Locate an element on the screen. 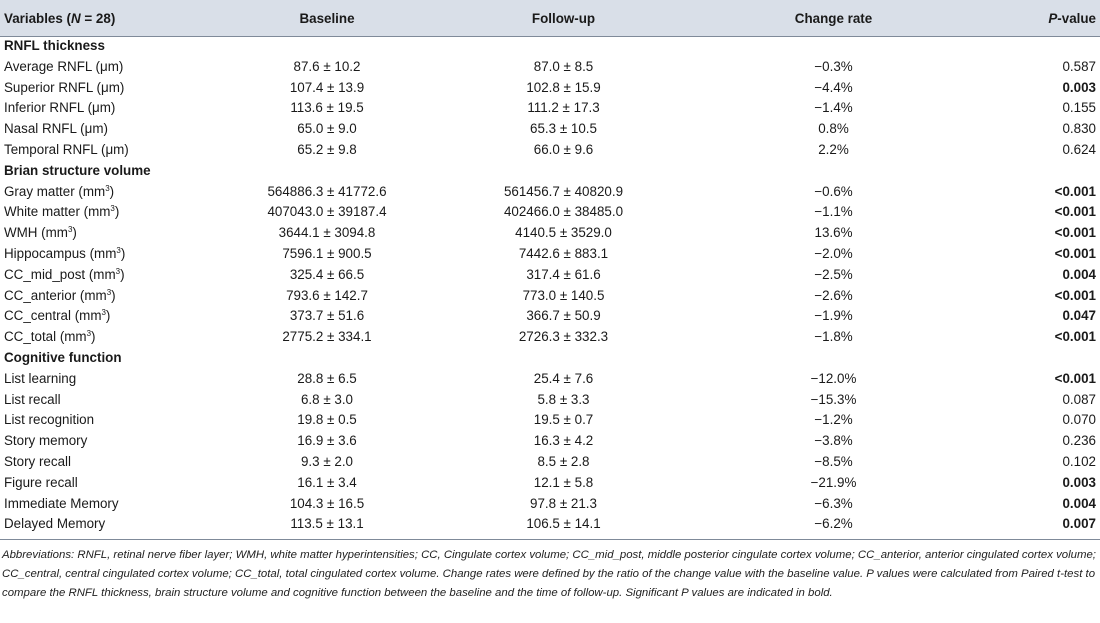 Image resolution: width=1100 pixels, height=623 pixels. followup-value: 773.0 ± 140.5 is located at coordinates (563, 295).